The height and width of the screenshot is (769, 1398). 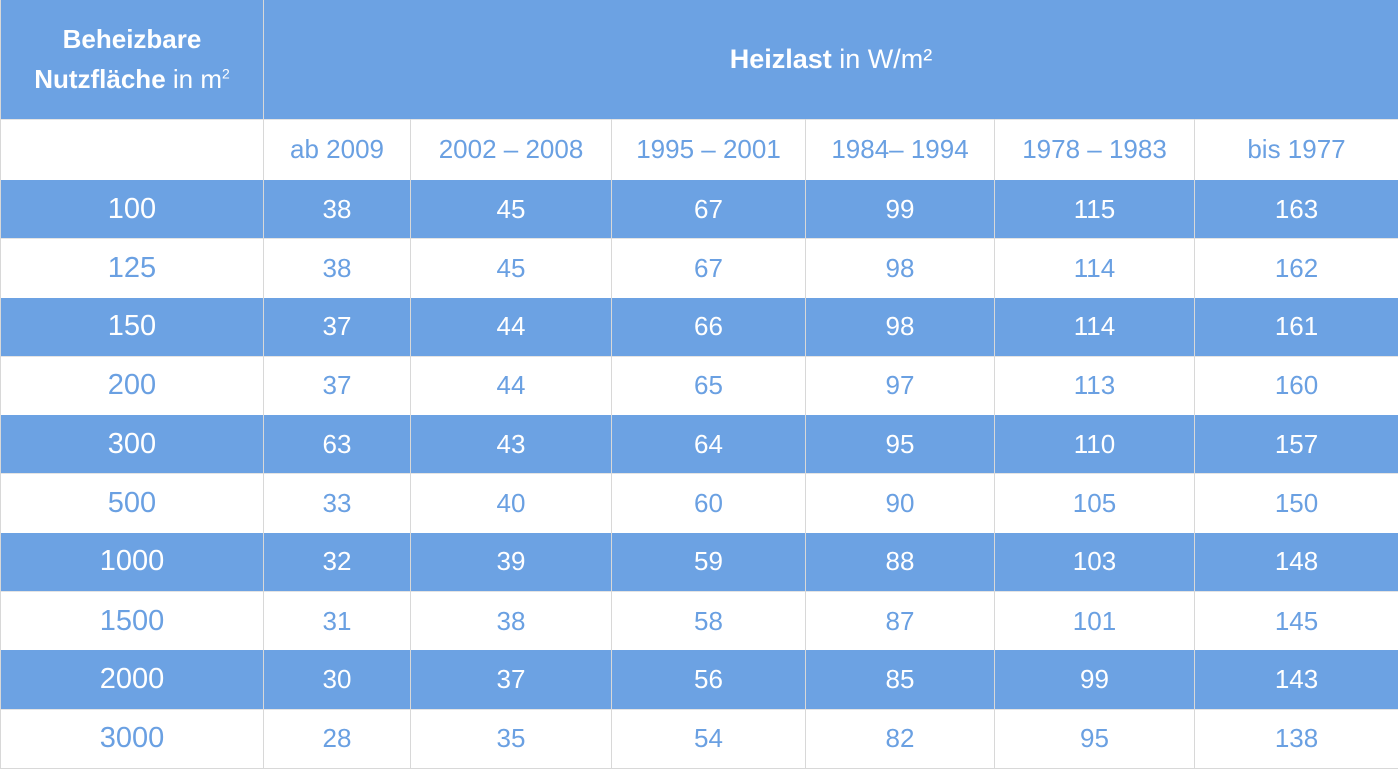 I want to click on value-cell: 163, so click(x=1295, y=209).